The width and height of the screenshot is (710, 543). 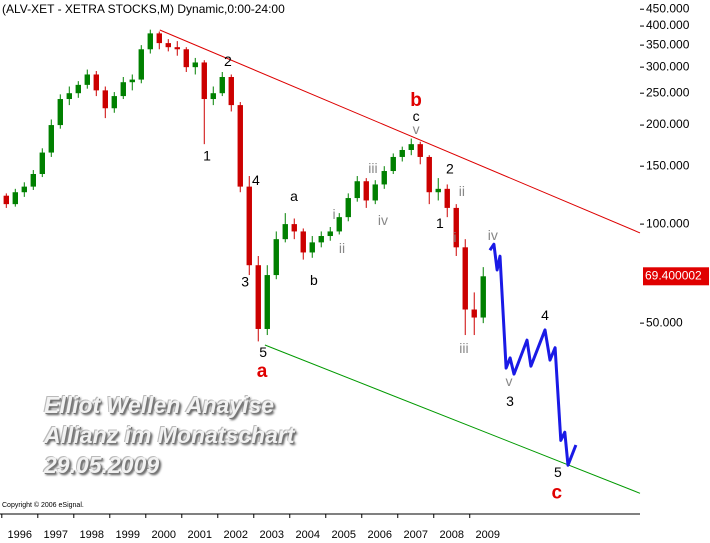 What do you see at coordinates (533, 354) in the screenshot?
I see `projection-line` at bounding box center [533, 354].